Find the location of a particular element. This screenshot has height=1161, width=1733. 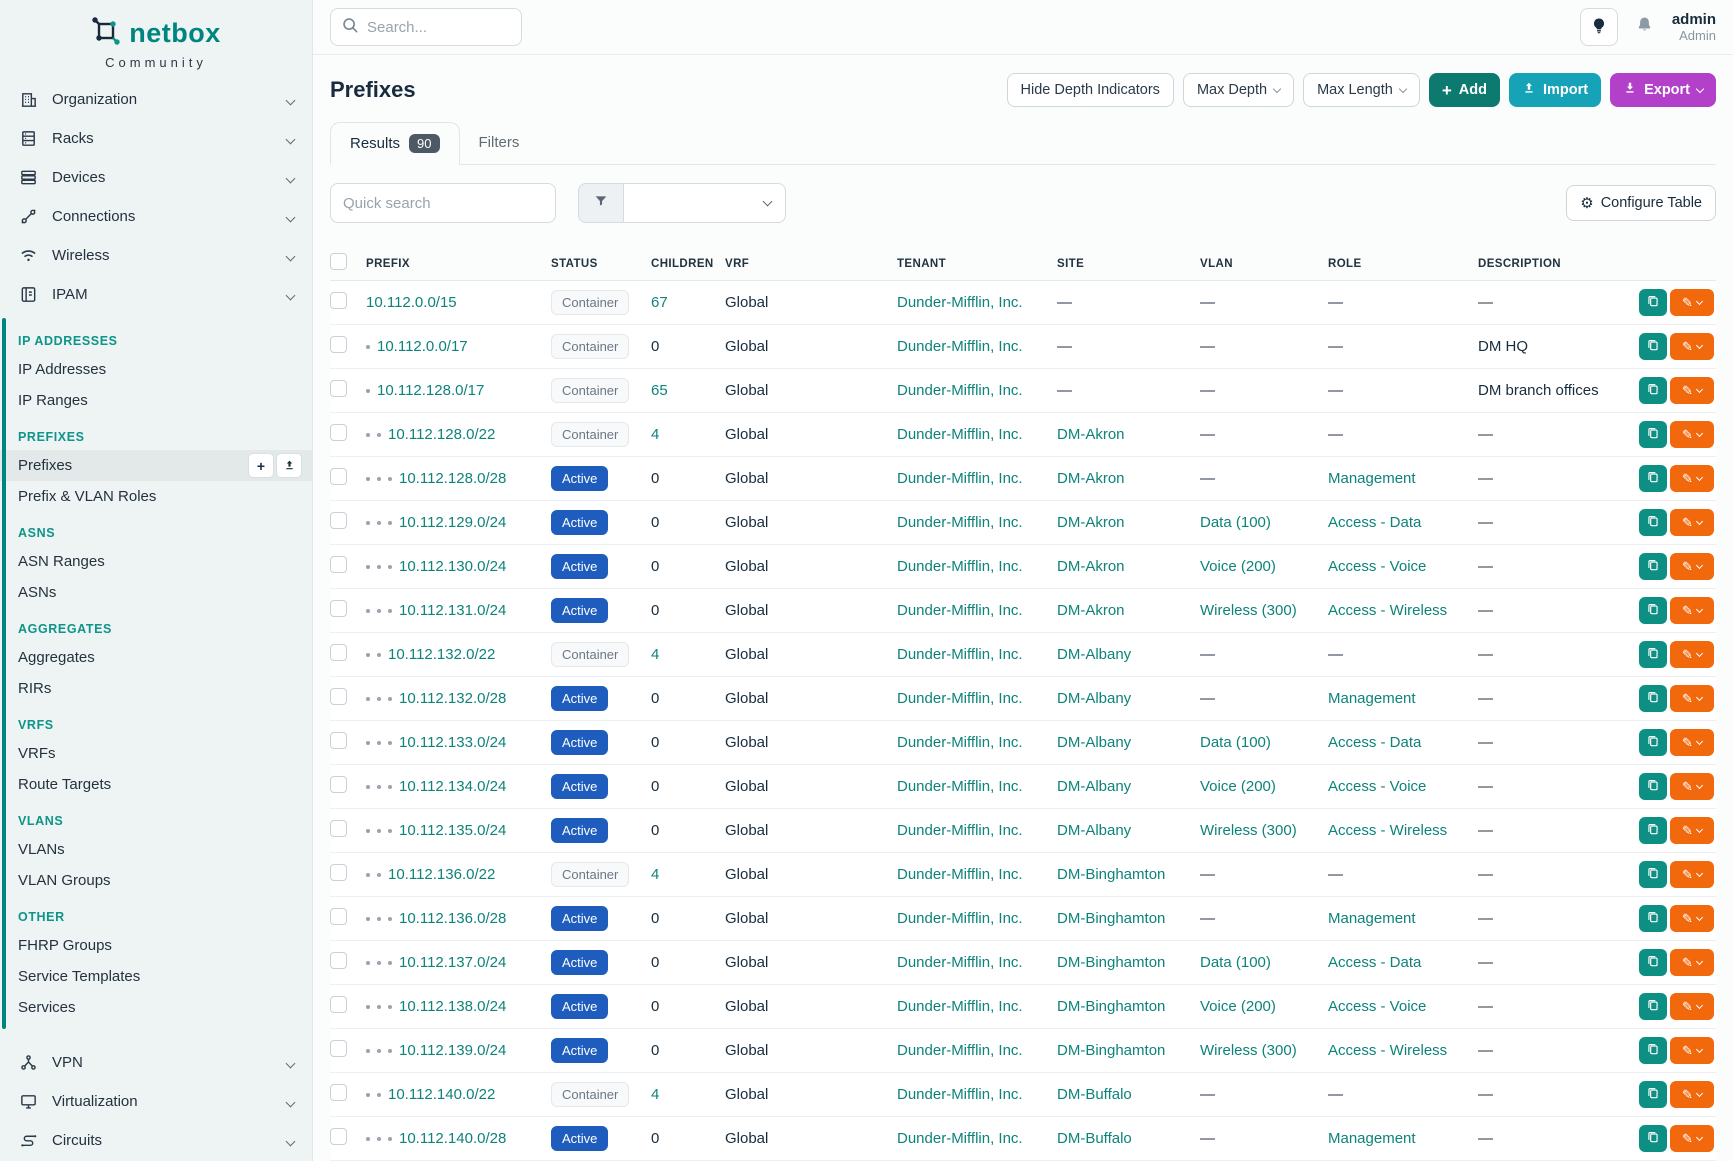

prefix-link: 10.112.140.0/22 is located at coordinates (442, 1094).